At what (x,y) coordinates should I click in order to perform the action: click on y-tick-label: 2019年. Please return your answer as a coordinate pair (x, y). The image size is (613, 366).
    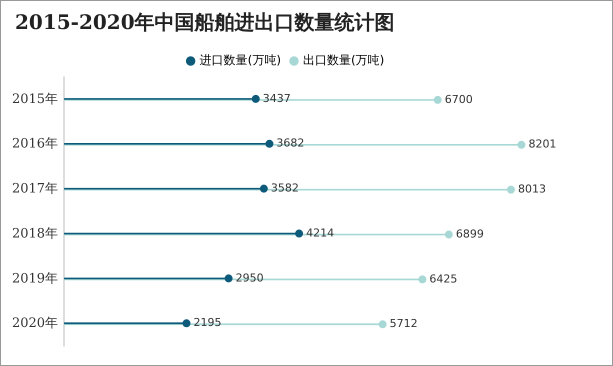
    Looking at the image, I should click on (35, 278).